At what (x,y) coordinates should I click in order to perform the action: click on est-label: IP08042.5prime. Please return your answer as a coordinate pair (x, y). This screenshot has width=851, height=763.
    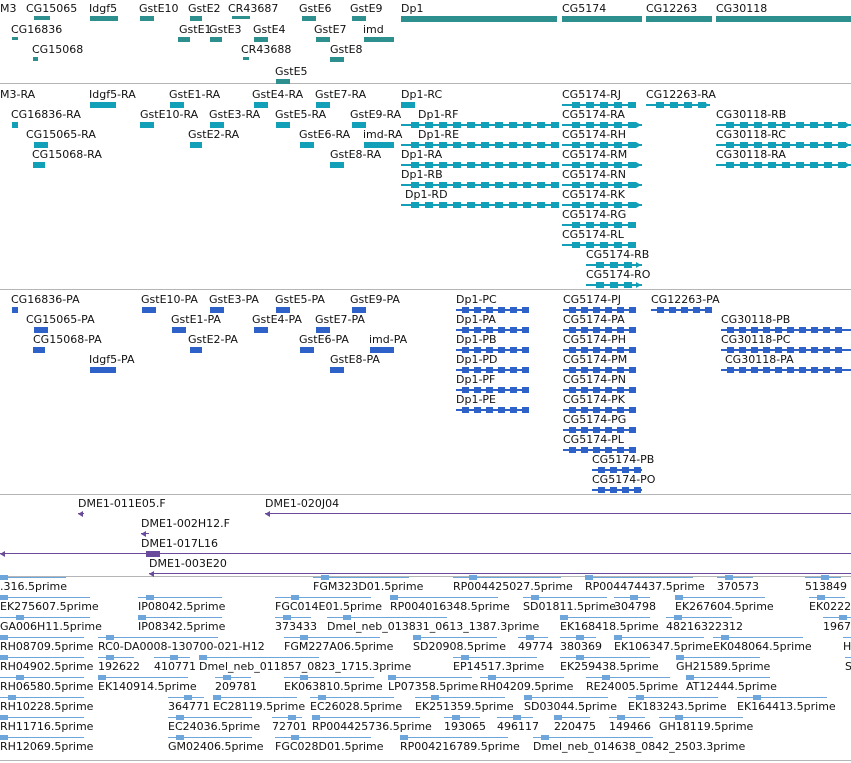
    Looking at the image, I should click on (182, 606).